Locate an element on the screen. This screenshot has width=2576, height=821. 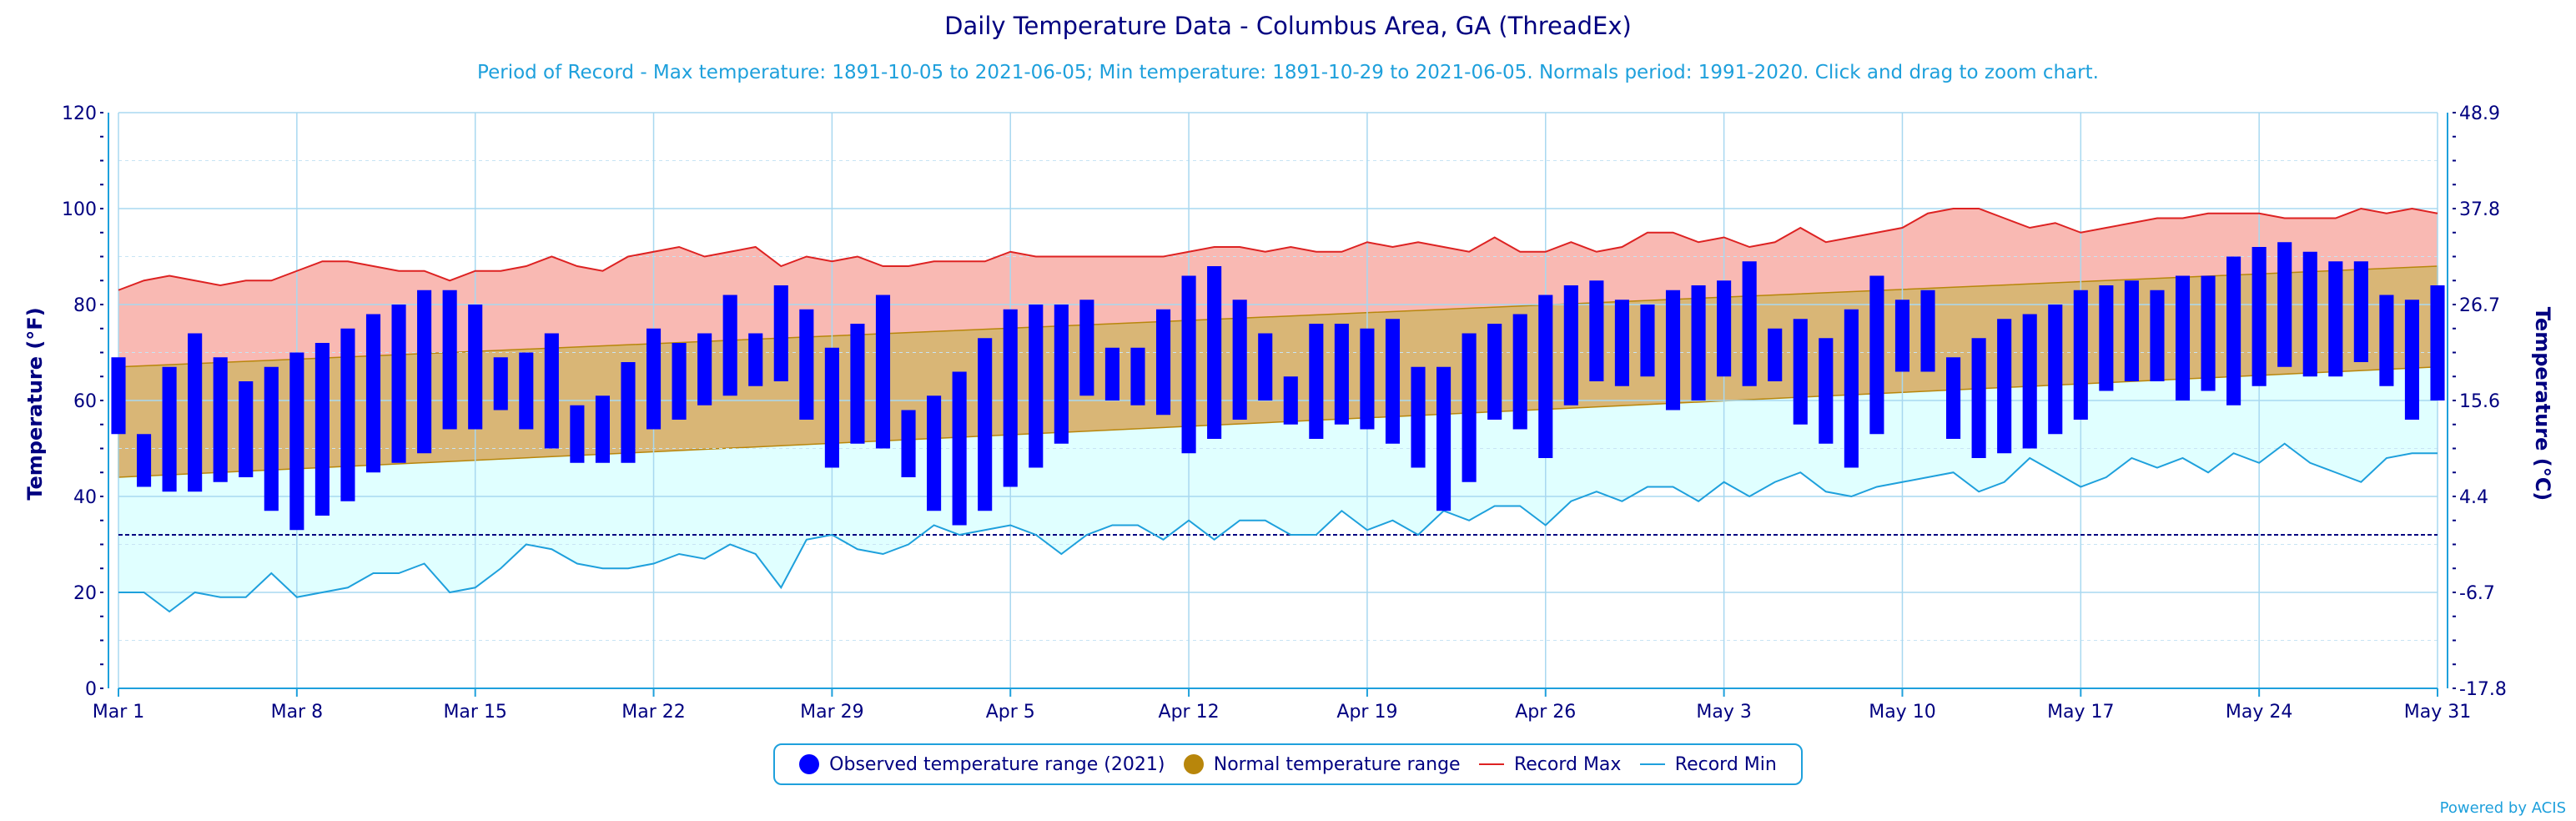
y-tick-label: 120 is located at coordinates (79, 114).